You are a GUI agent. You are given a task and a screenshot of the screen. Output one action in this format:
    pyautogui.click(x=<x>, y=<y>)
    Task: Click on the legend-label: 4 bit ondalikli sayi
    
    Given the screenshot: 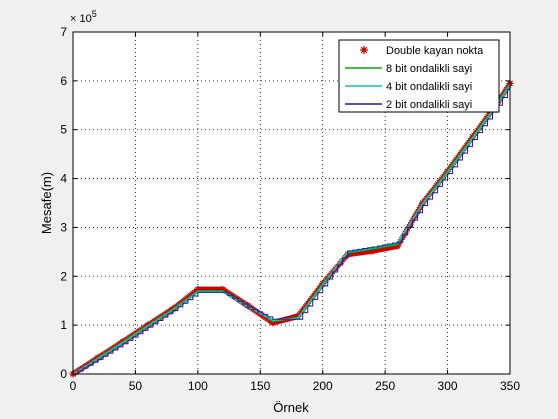 What is the action you would take?
    pyautogui.click(x=429, y=87)
    